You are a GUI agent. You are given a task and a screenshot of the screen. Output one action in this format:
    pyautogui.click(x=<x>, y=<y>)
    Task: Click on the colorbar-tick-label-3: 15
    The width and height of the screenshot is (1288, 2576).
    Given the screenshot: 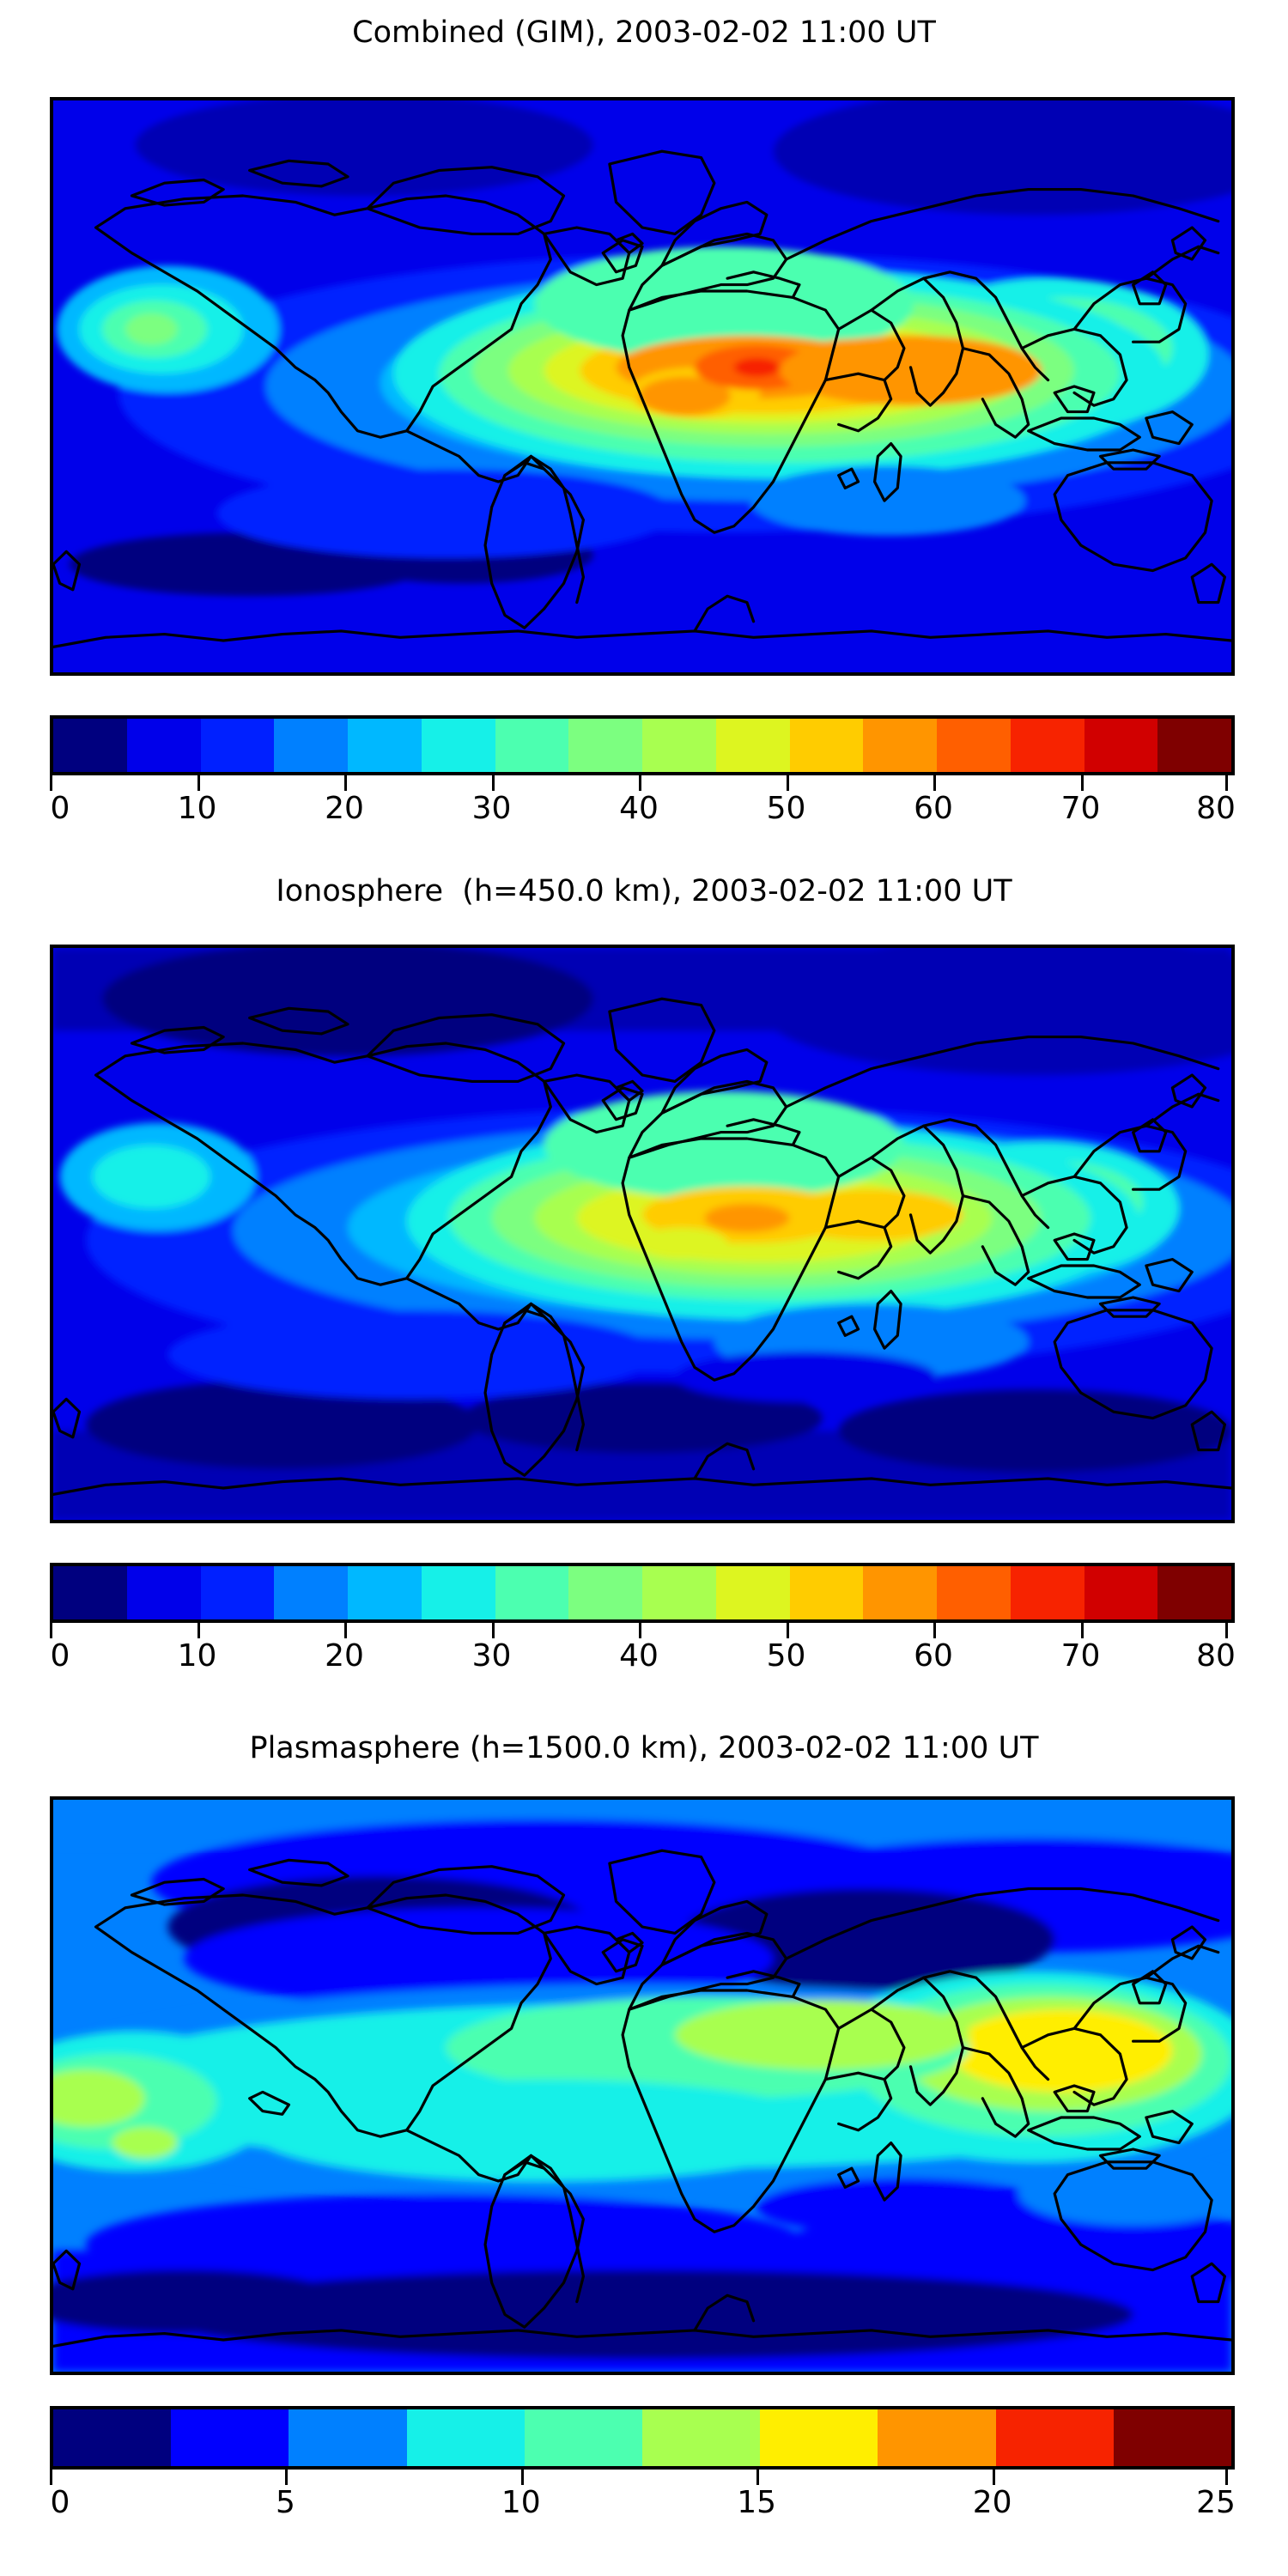 What is the action you would take?
    pyautogui.click(x=757, y=2502)
    